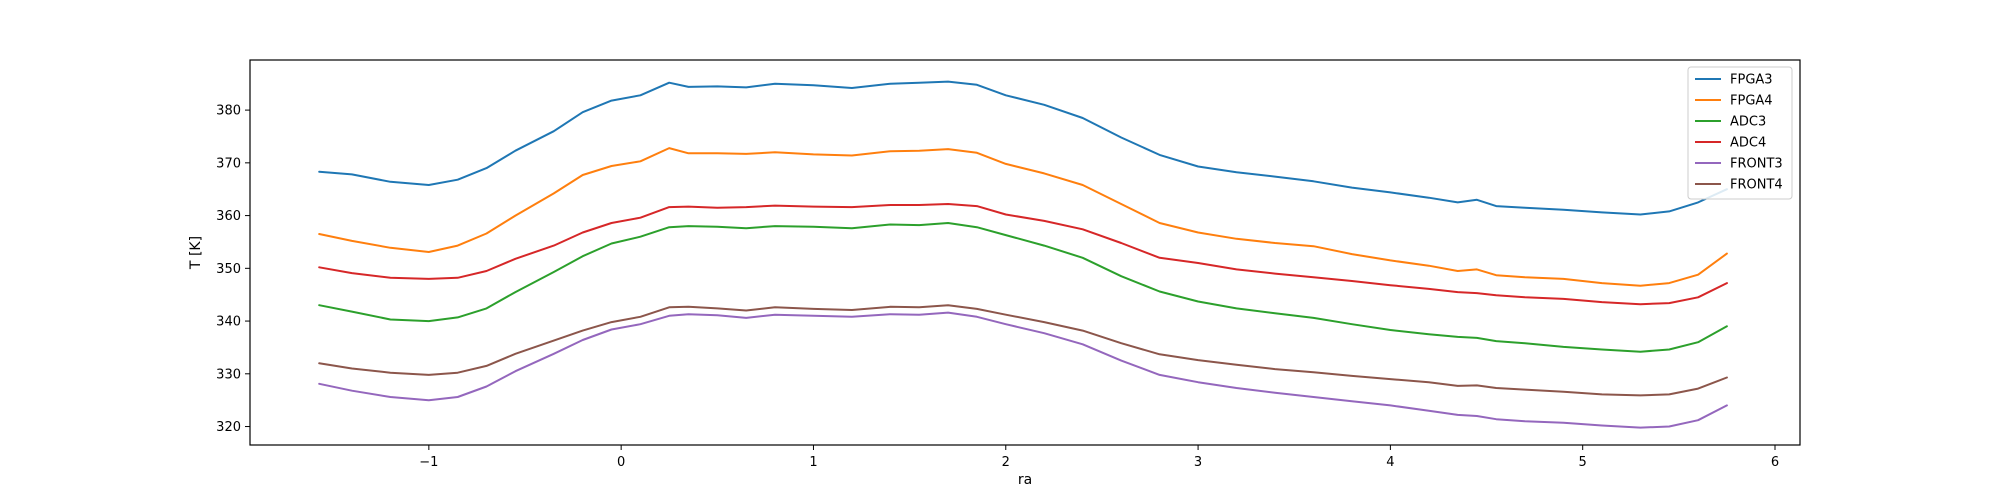 The image size is (2000, 500). I want to click on y-tick-label: 320, so click(228, 427).